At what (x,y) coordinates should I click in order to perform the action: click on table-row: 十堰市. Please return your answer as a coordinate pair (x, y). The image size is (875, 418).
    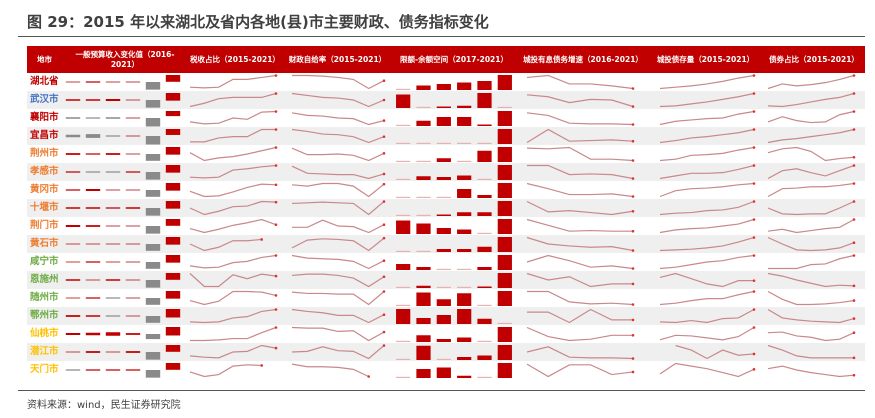
    Looking at the image, I should click on (446, 208).